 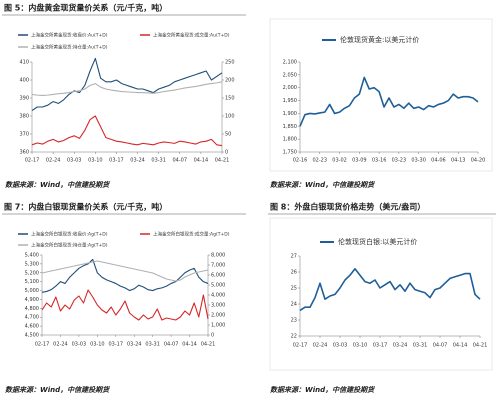 What do you see at coordinates (478, 161) in the screenshot?
I see `x-tick-label: 04-20` at bounding box center [478, 161].